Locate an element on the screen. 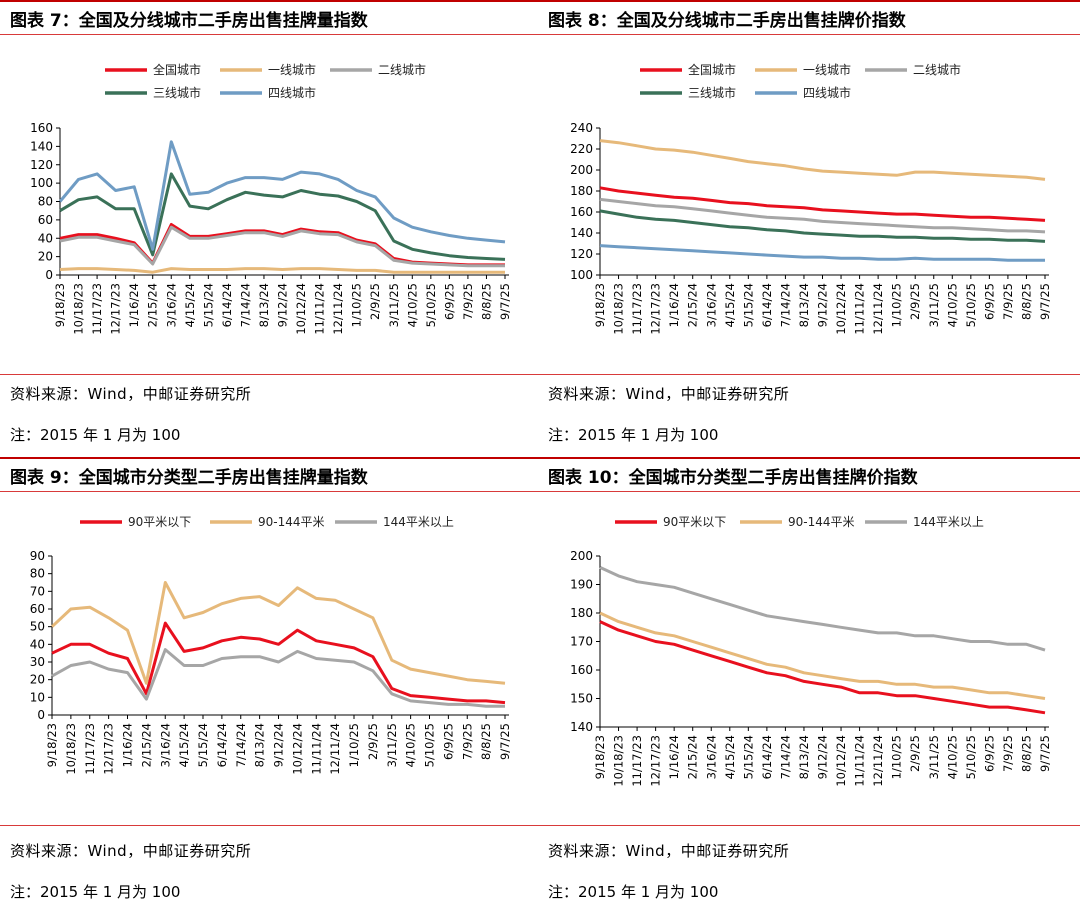 This screenshot has height=913, width=1080. y-tick-label: 20 is located at coordinates (37, 680).